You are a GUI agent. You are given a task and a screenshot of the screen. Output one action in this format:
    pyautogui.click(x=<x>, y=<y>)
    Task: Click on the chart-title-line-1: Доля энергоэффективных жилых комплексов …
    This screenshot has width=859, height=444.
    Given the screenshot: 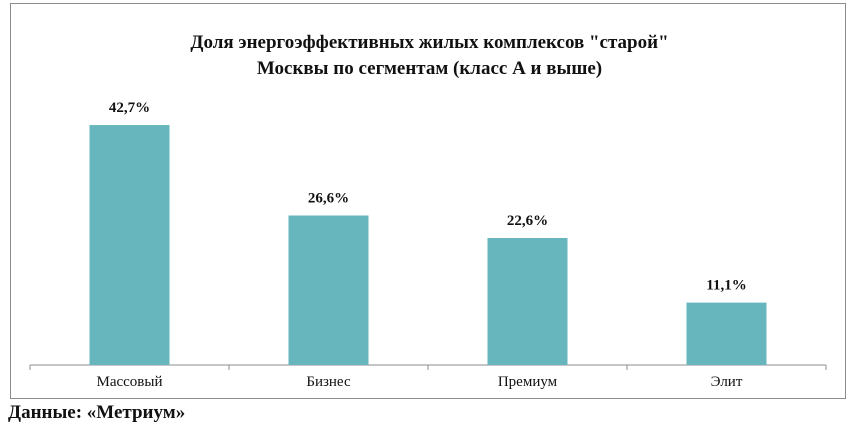 What is the action you would take?
    pyautogui.click(x=429, y=42)
    